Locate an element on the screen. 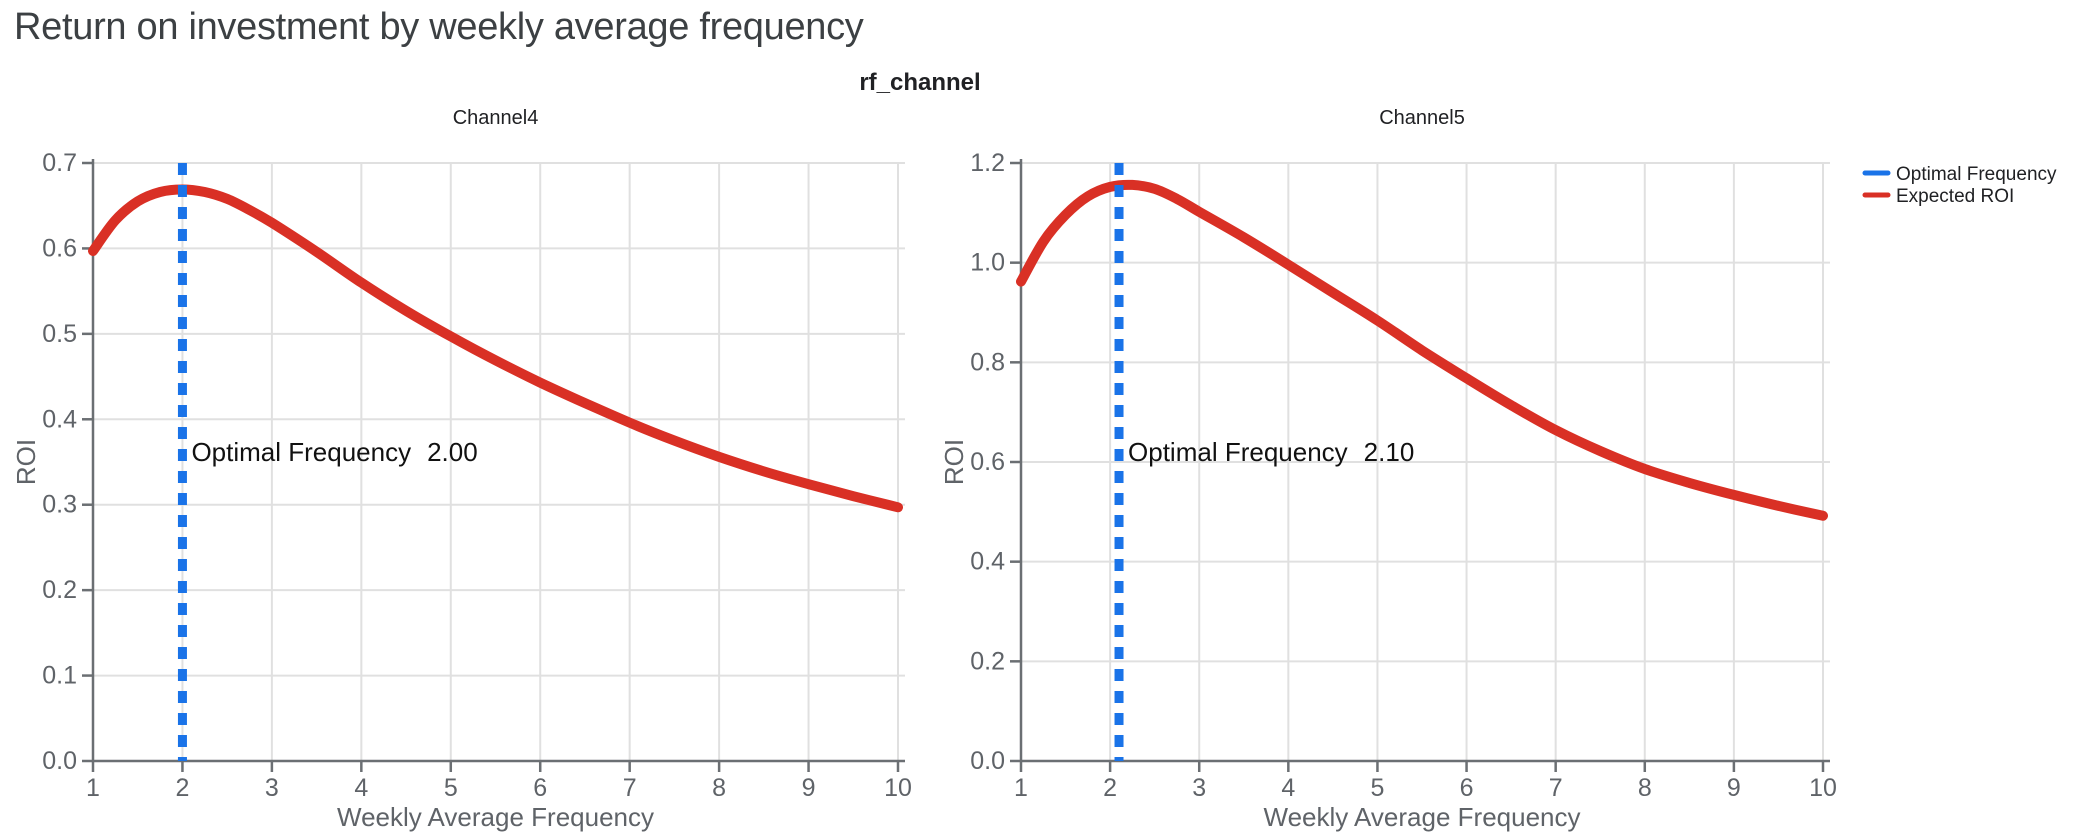 This screenshot has height=840, width=2074. y-tick-label: 0.1 is located at coordinates (59, 676).